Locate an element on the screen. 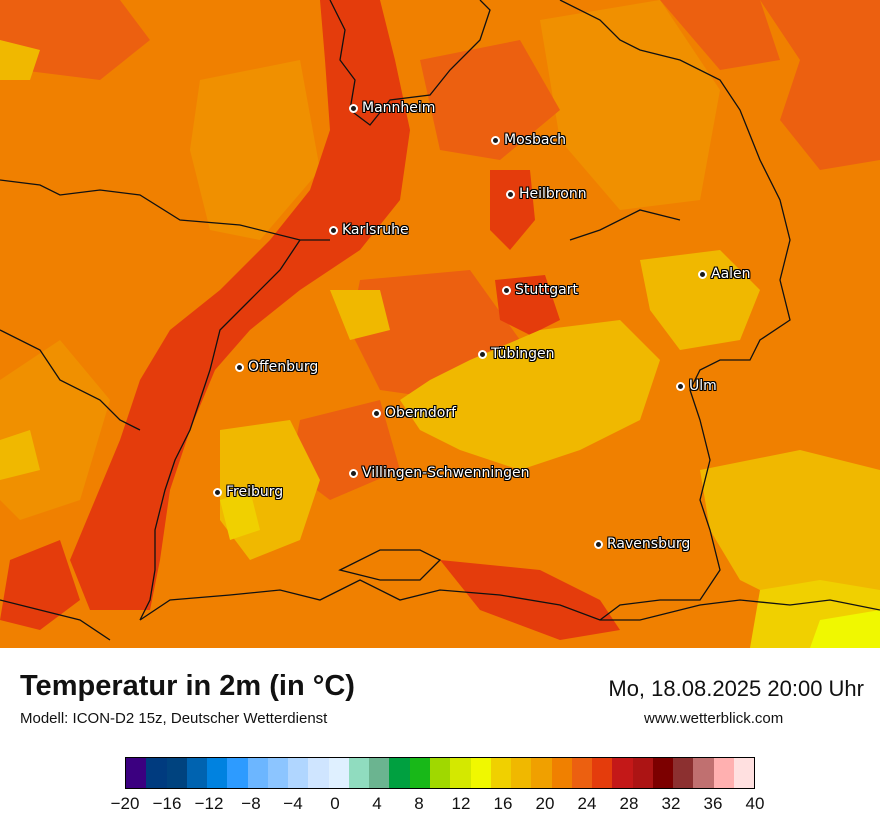 This screenshot has width=880, height=830. city-marker-mannheim: Mannheim is located at coordinates (392, 108).